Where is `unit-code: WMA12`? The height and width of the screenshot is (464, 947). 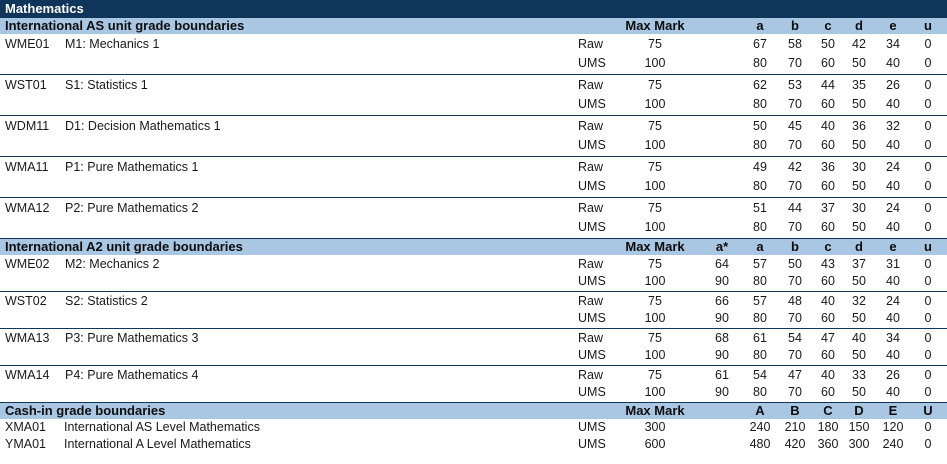 unit-code: WMA12 is located at coordinates (27, 208).